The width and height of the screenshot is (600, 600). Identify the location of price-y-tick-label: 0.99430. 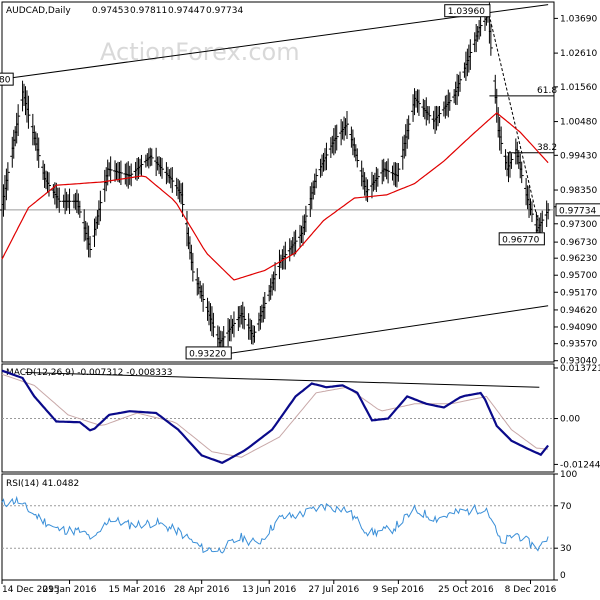
(578, 156).